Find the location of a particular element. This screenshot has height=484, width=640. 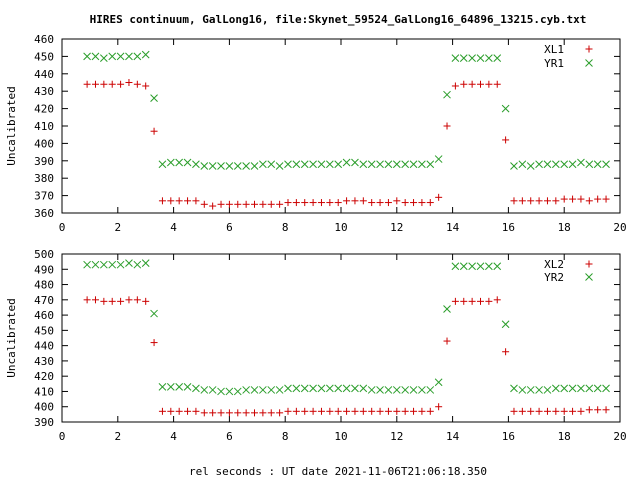

y-tick-label: 490 is located at coordinates (44, 269).